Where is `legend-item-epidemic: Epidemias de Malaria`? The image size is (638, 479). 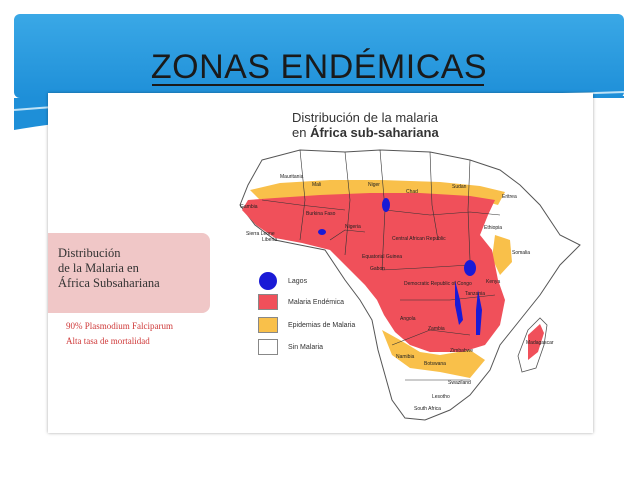
legend-item-epidemic: Epidemias de Malaria is located at coordinates (306, 325).